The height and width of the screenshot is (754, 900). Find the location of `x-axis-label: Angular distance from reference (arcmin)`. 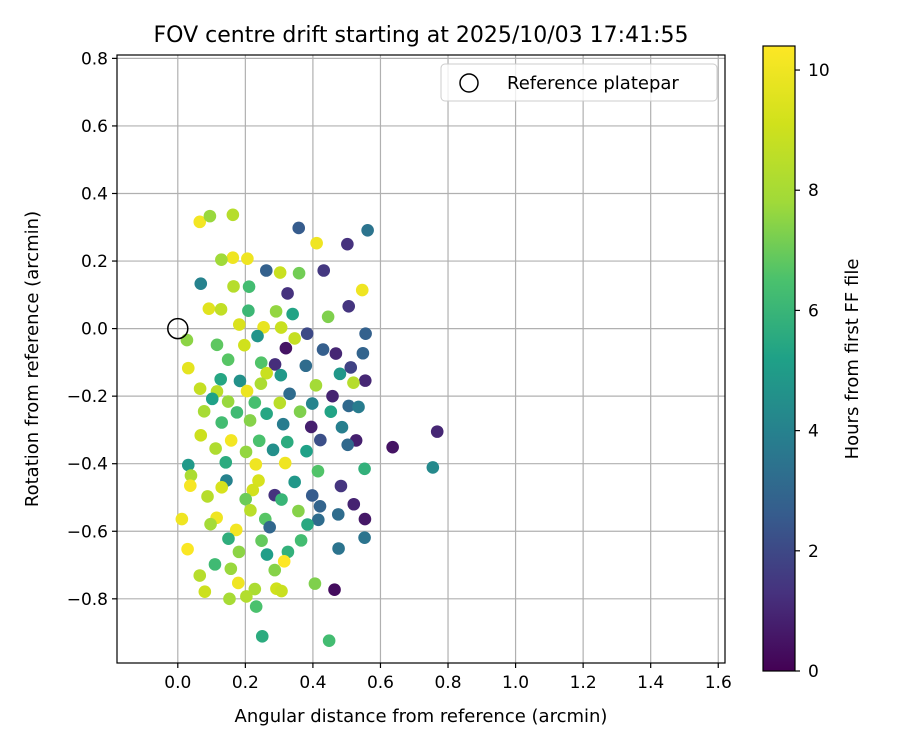

x-axis-label: Angular distance from reference (arcmin) is located at coordinates (421, 716).